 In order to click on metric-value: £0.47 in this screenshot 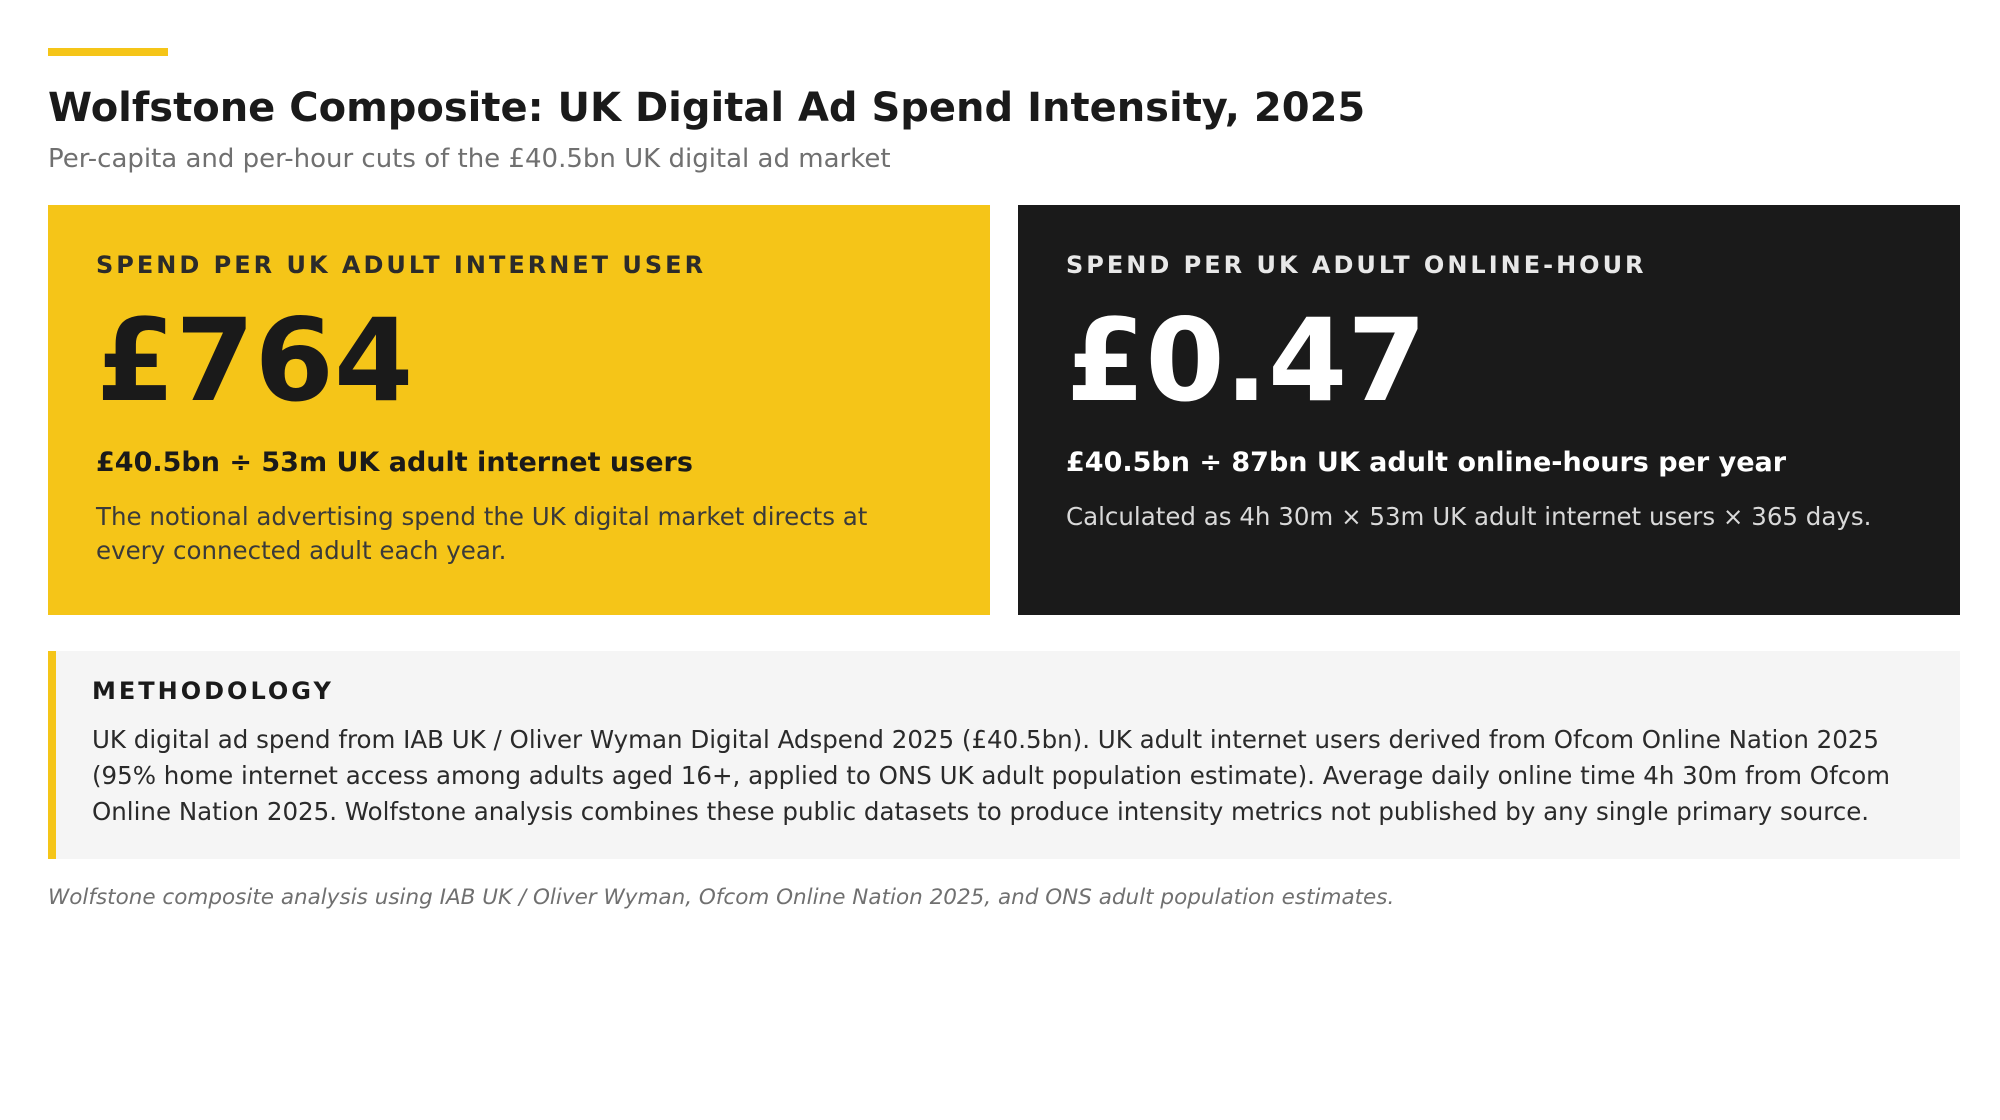, I will do `click(1246, 360)`.